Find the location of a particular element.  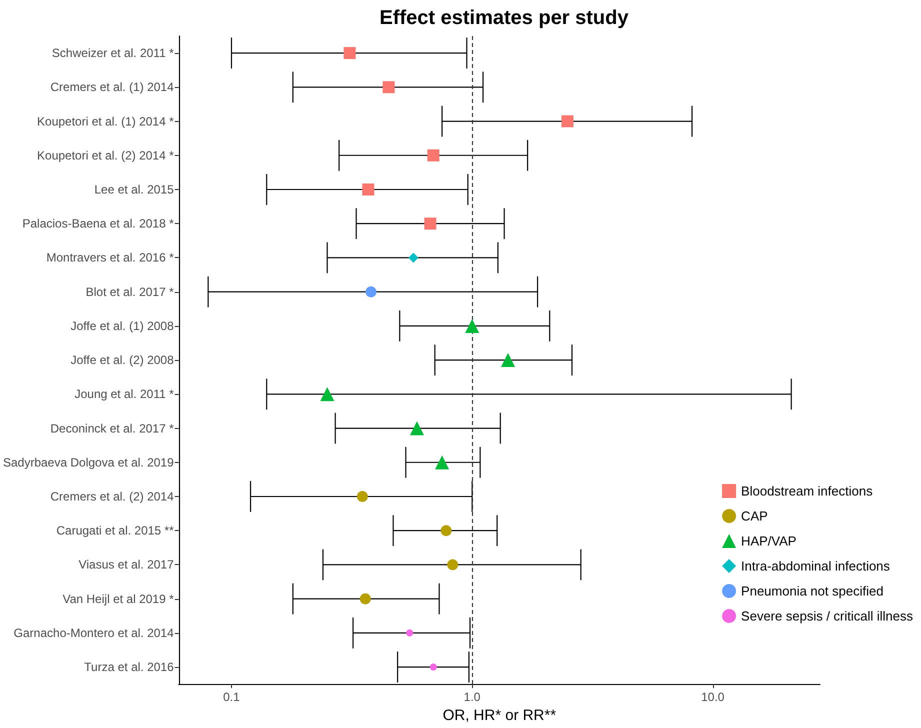

legend-label: Intra-abdominal infections is located at coordinates (815, 566).